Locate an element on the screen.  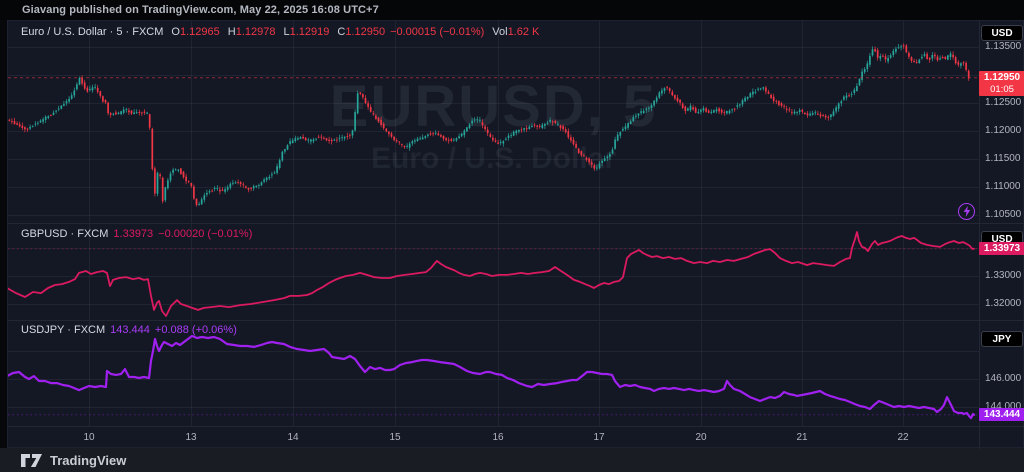
time-axis-label: 15 is located at coordinates (395, 437).